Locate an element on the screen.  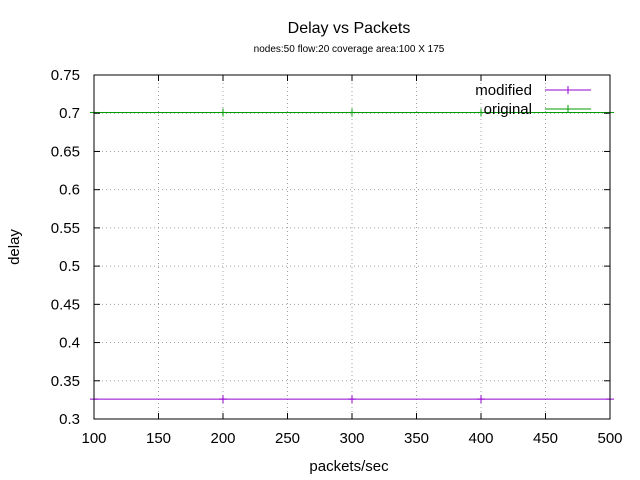
x-tick-label: 100 is located at coordinates (93, 438).